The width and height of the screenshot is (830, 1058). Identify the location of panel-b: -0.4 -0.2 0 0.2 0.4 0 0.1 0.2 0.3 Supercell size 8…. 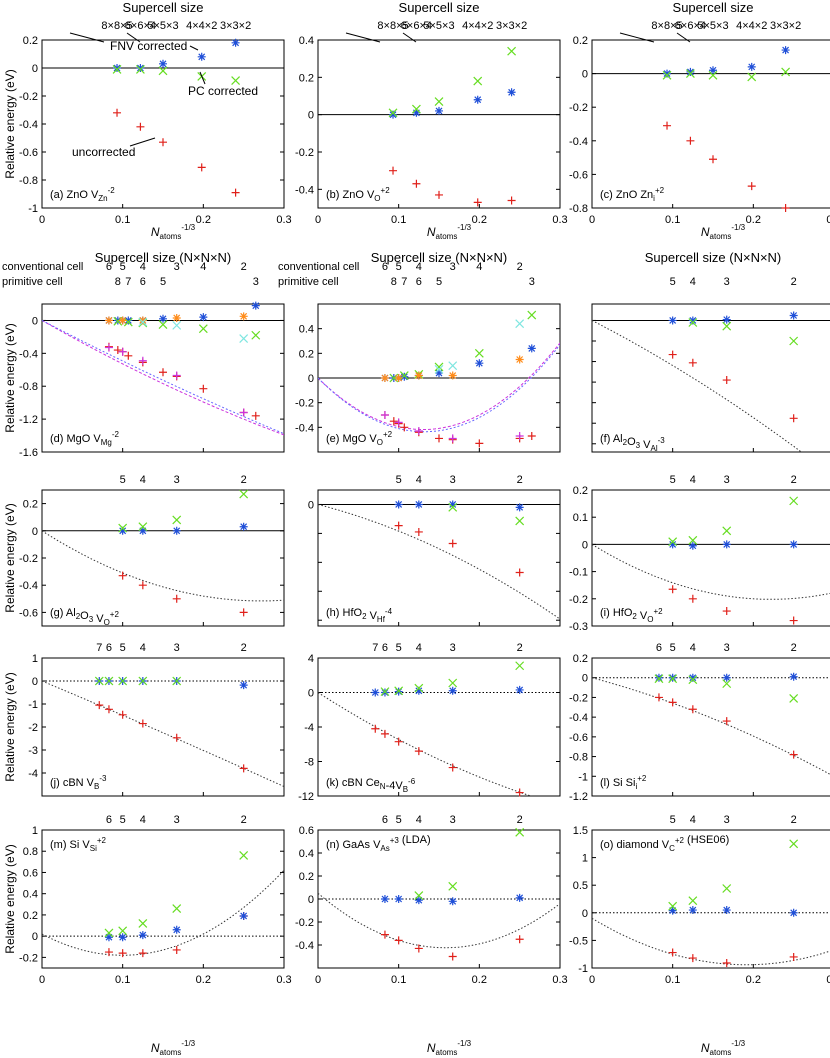
(431, 113).